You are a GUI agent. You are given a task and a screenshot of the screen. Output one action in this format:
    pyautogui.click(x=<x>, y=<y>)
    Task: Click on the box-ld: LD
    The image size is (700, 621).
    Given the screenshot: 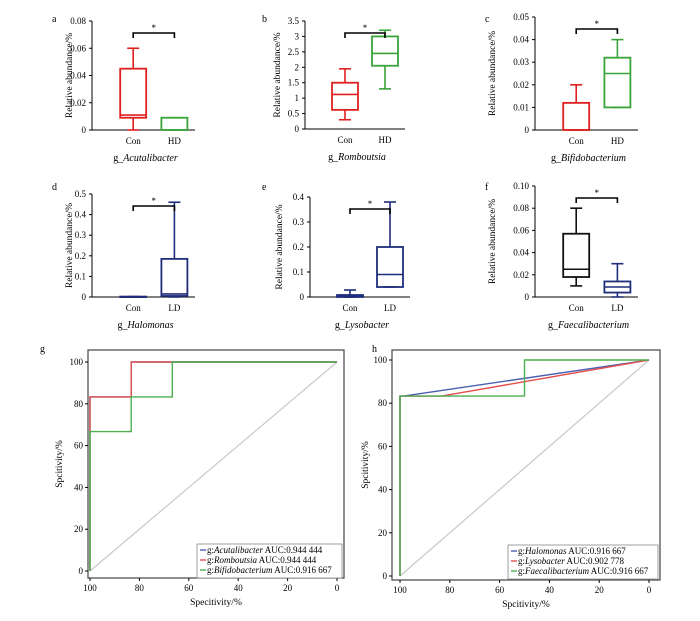 What is the action you would take?
    pyautogui.click(x=390, y=257)
    